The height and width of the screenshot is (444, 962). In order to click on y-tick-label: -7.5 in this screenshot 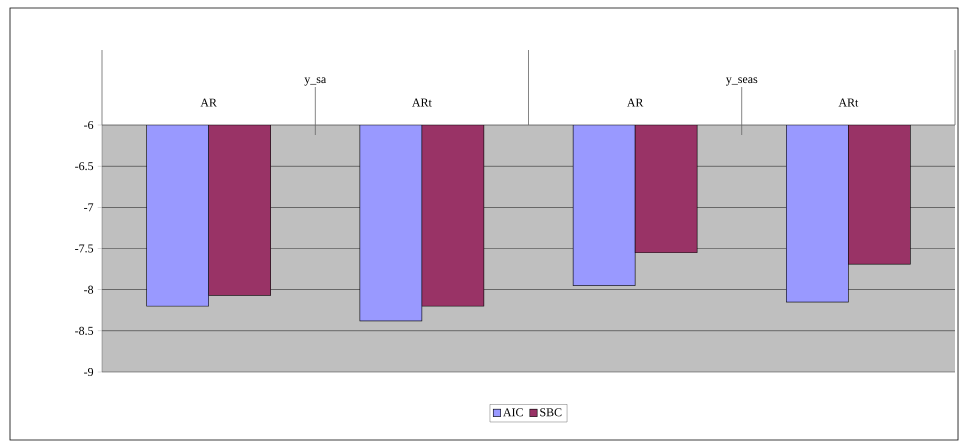, I will do `click(84, 248)`.